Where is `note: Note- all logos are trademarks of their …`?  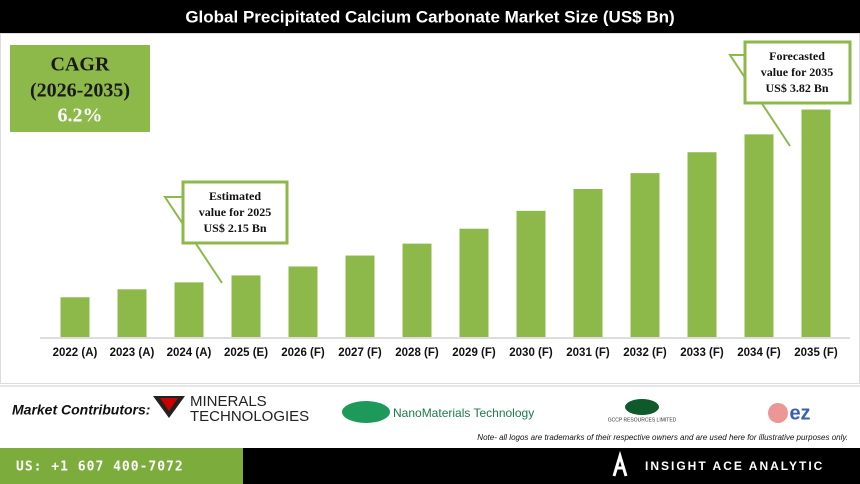 note: Note- all logos are trademarks of their … is located at coordinates (662, 437).